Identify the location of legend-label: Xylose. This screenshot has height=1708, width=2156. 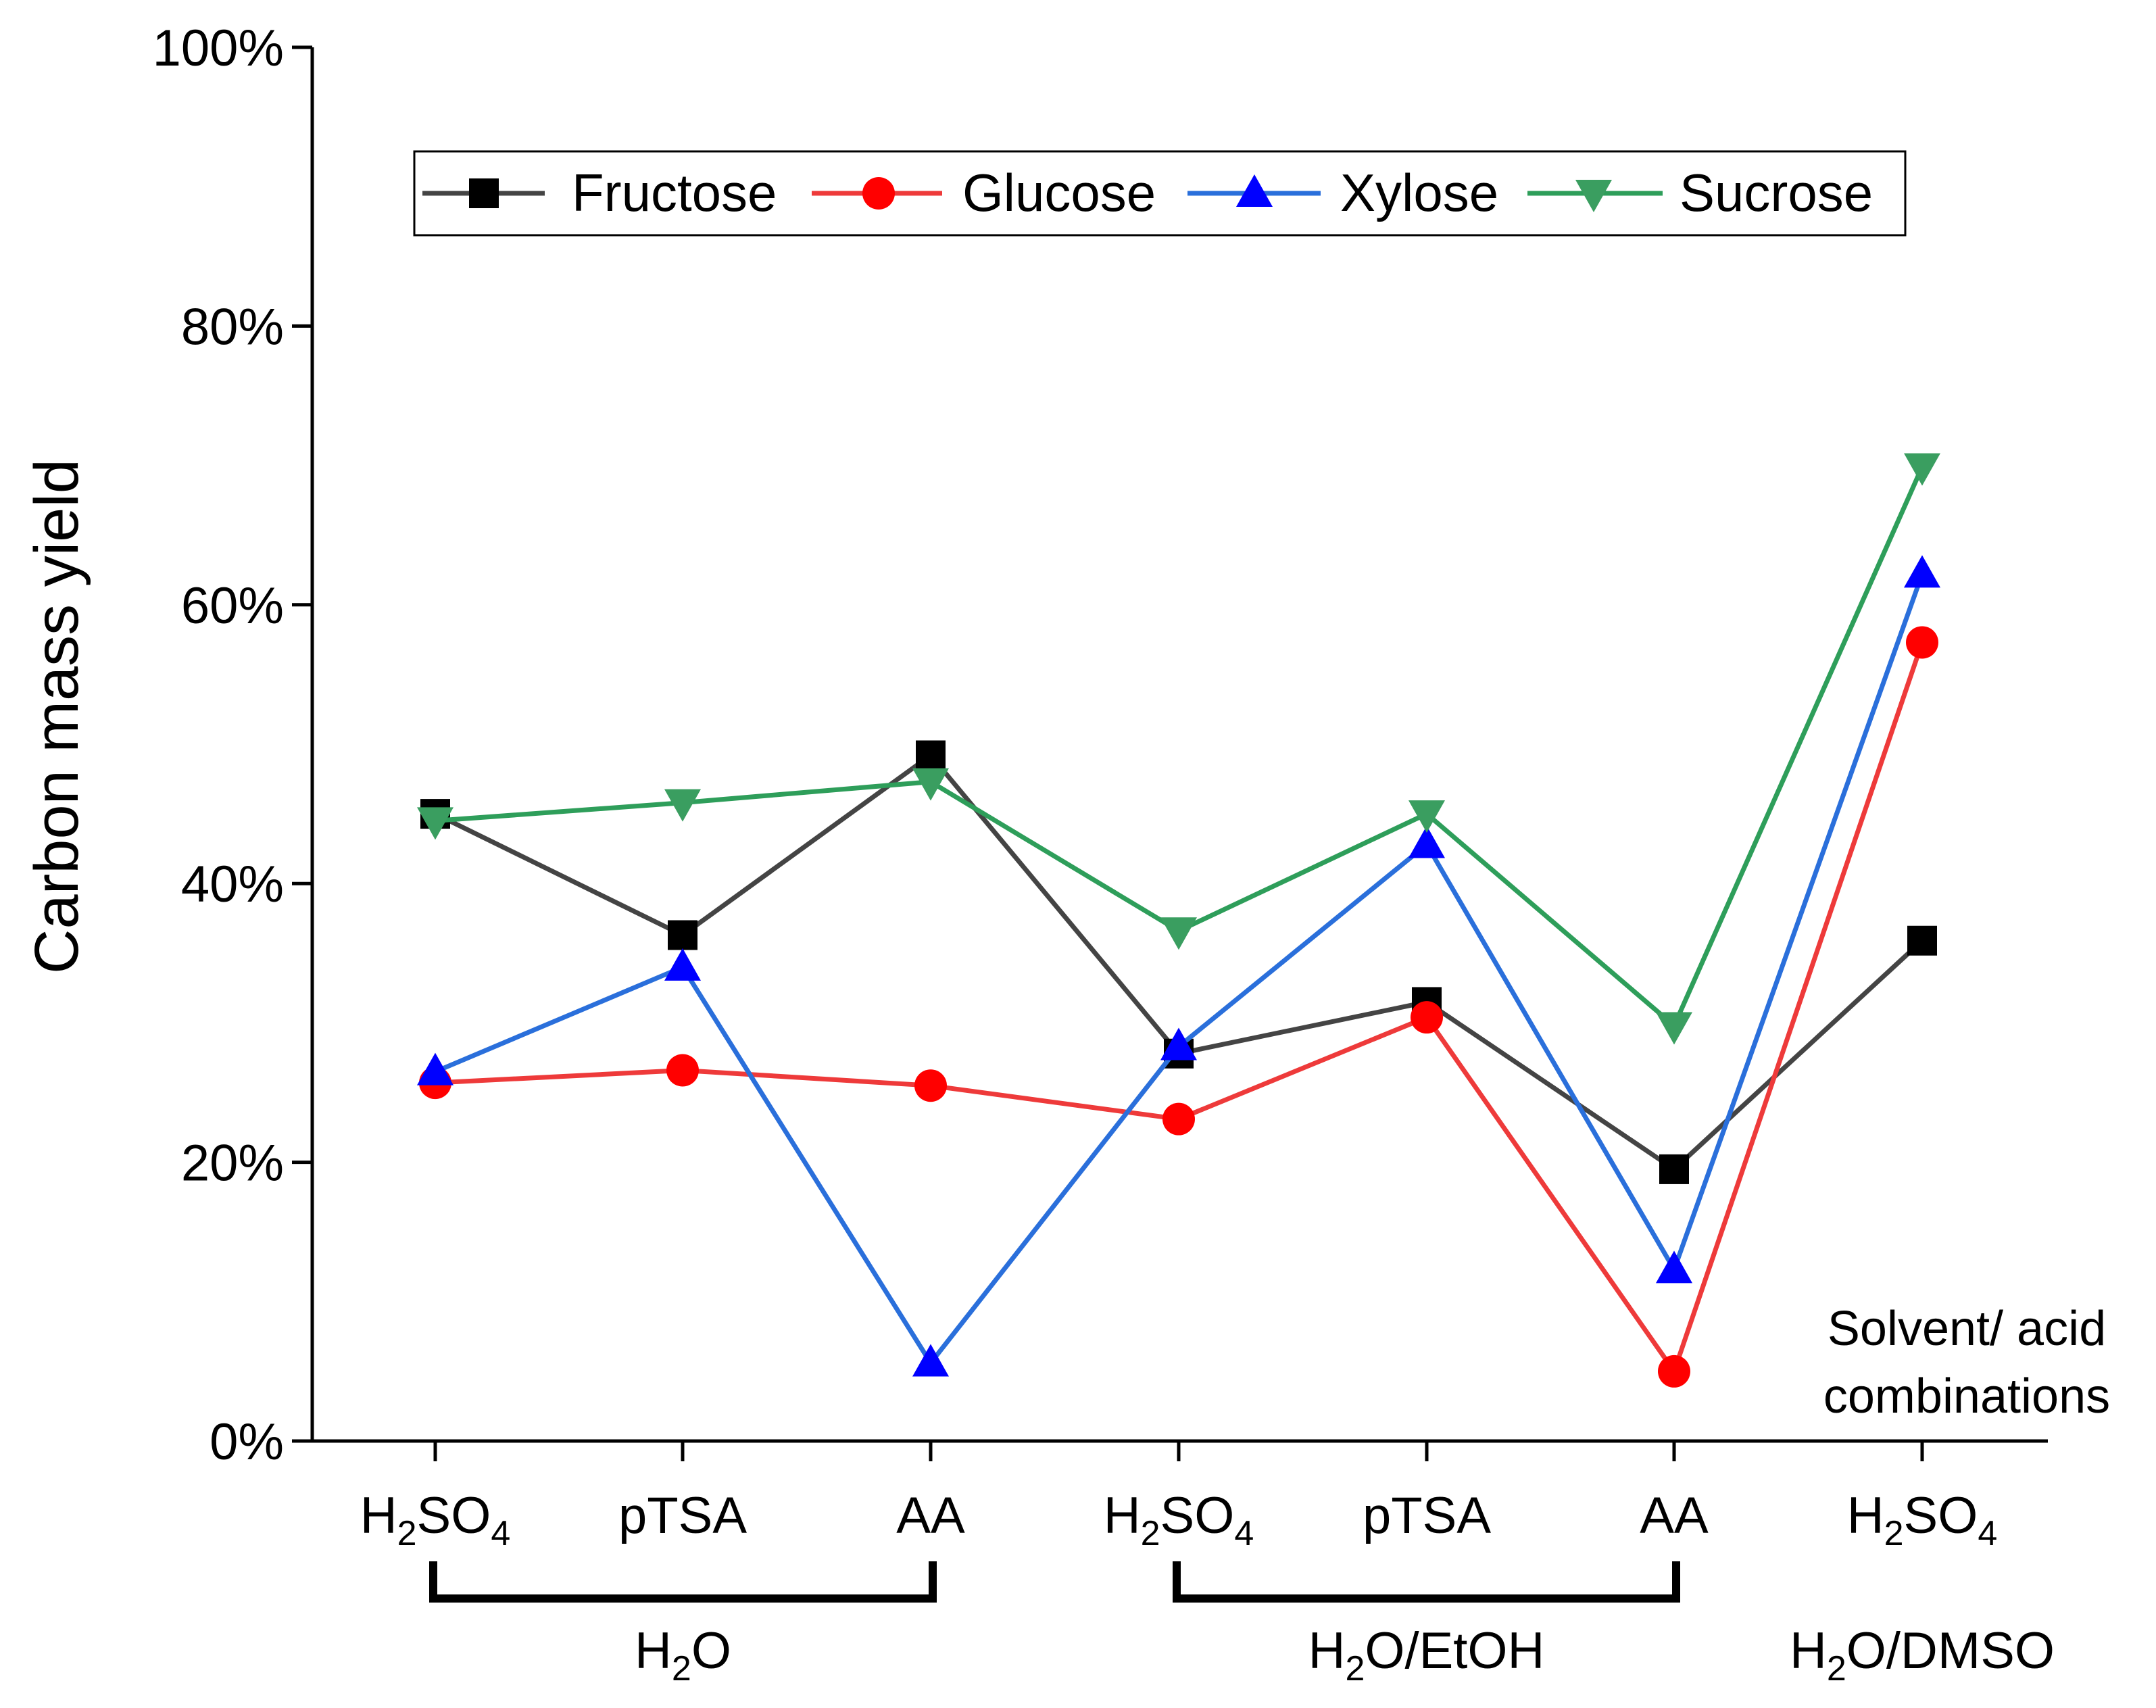
(1419, 193).